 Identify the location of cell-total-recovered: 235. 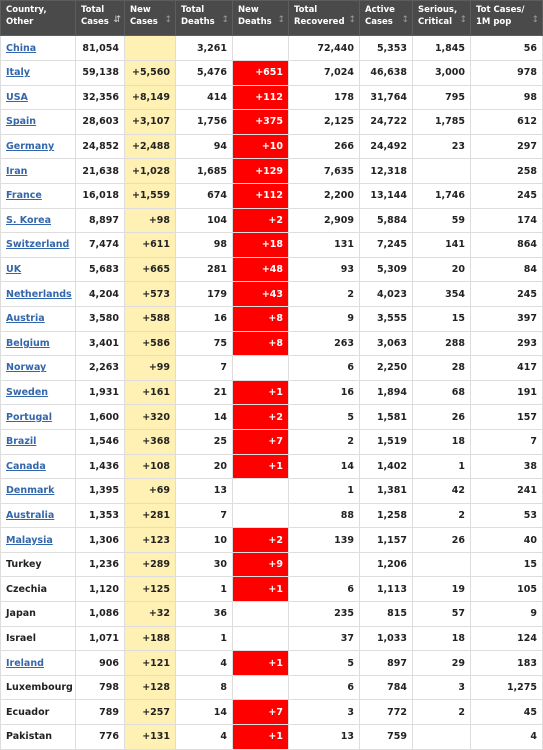
(324, 614).